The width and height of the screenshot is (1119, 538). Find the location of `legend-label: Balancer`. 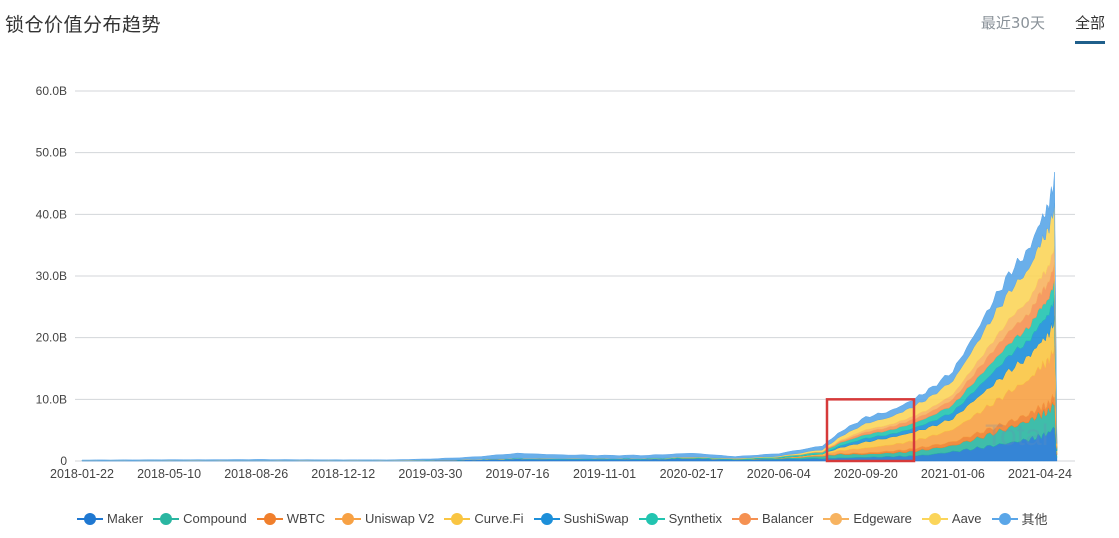

legend-label: Balancer is located at coordinates (788, 518).